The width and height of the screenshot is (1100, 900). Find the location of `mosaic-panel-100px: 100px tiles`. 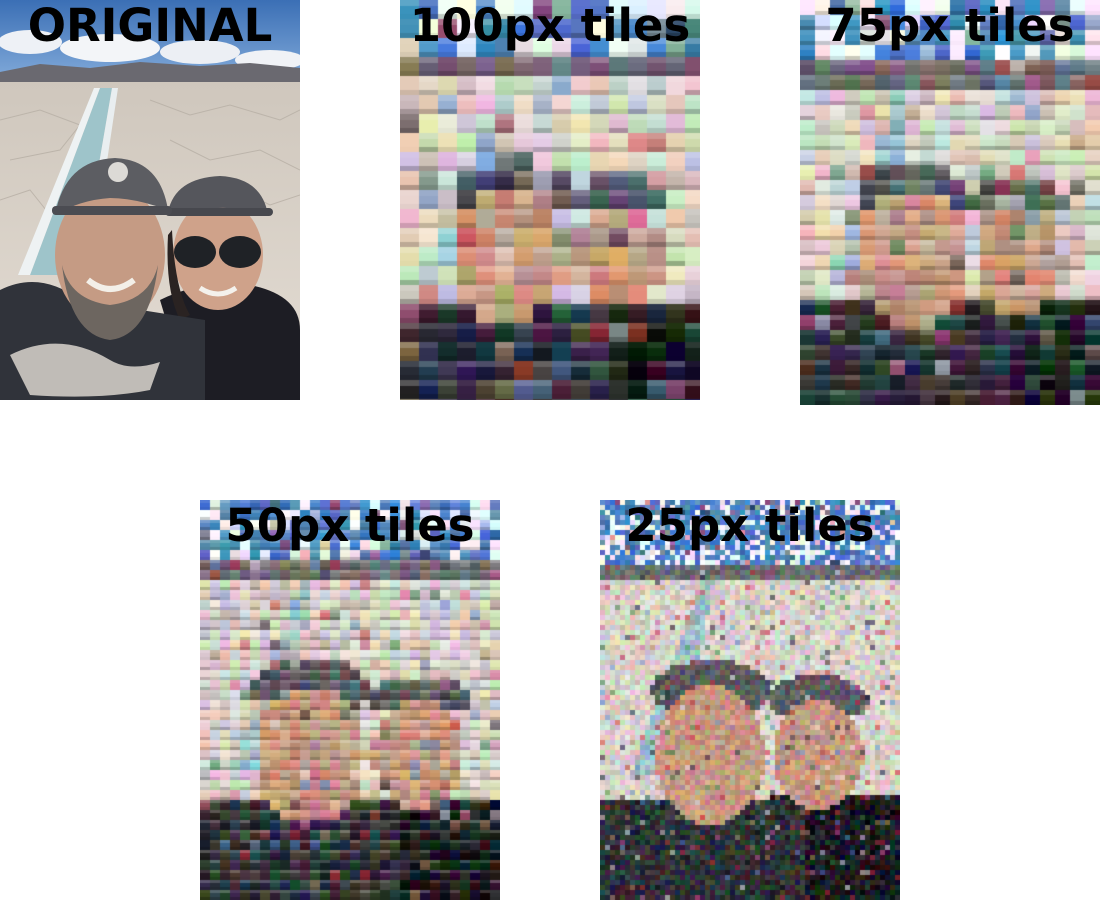

mosaic-panel-100px: 100px tiles is located at coordinates (550, 200).